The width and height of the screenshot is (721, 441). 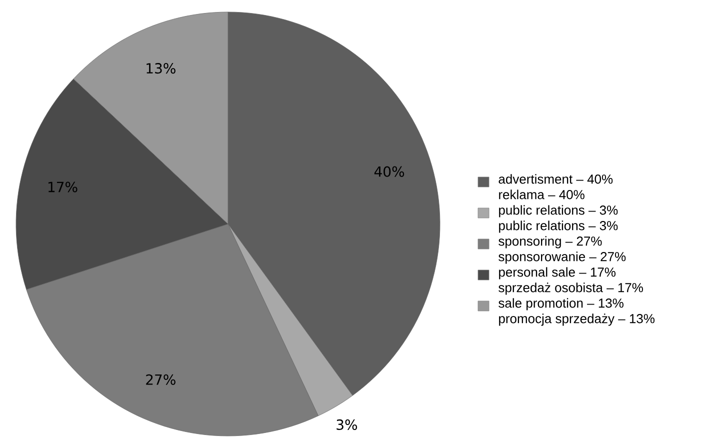 What do you see at coordinates (347, 424) in the screenshot?
I see `data-label: 3%` at bounding box center [347, 424].